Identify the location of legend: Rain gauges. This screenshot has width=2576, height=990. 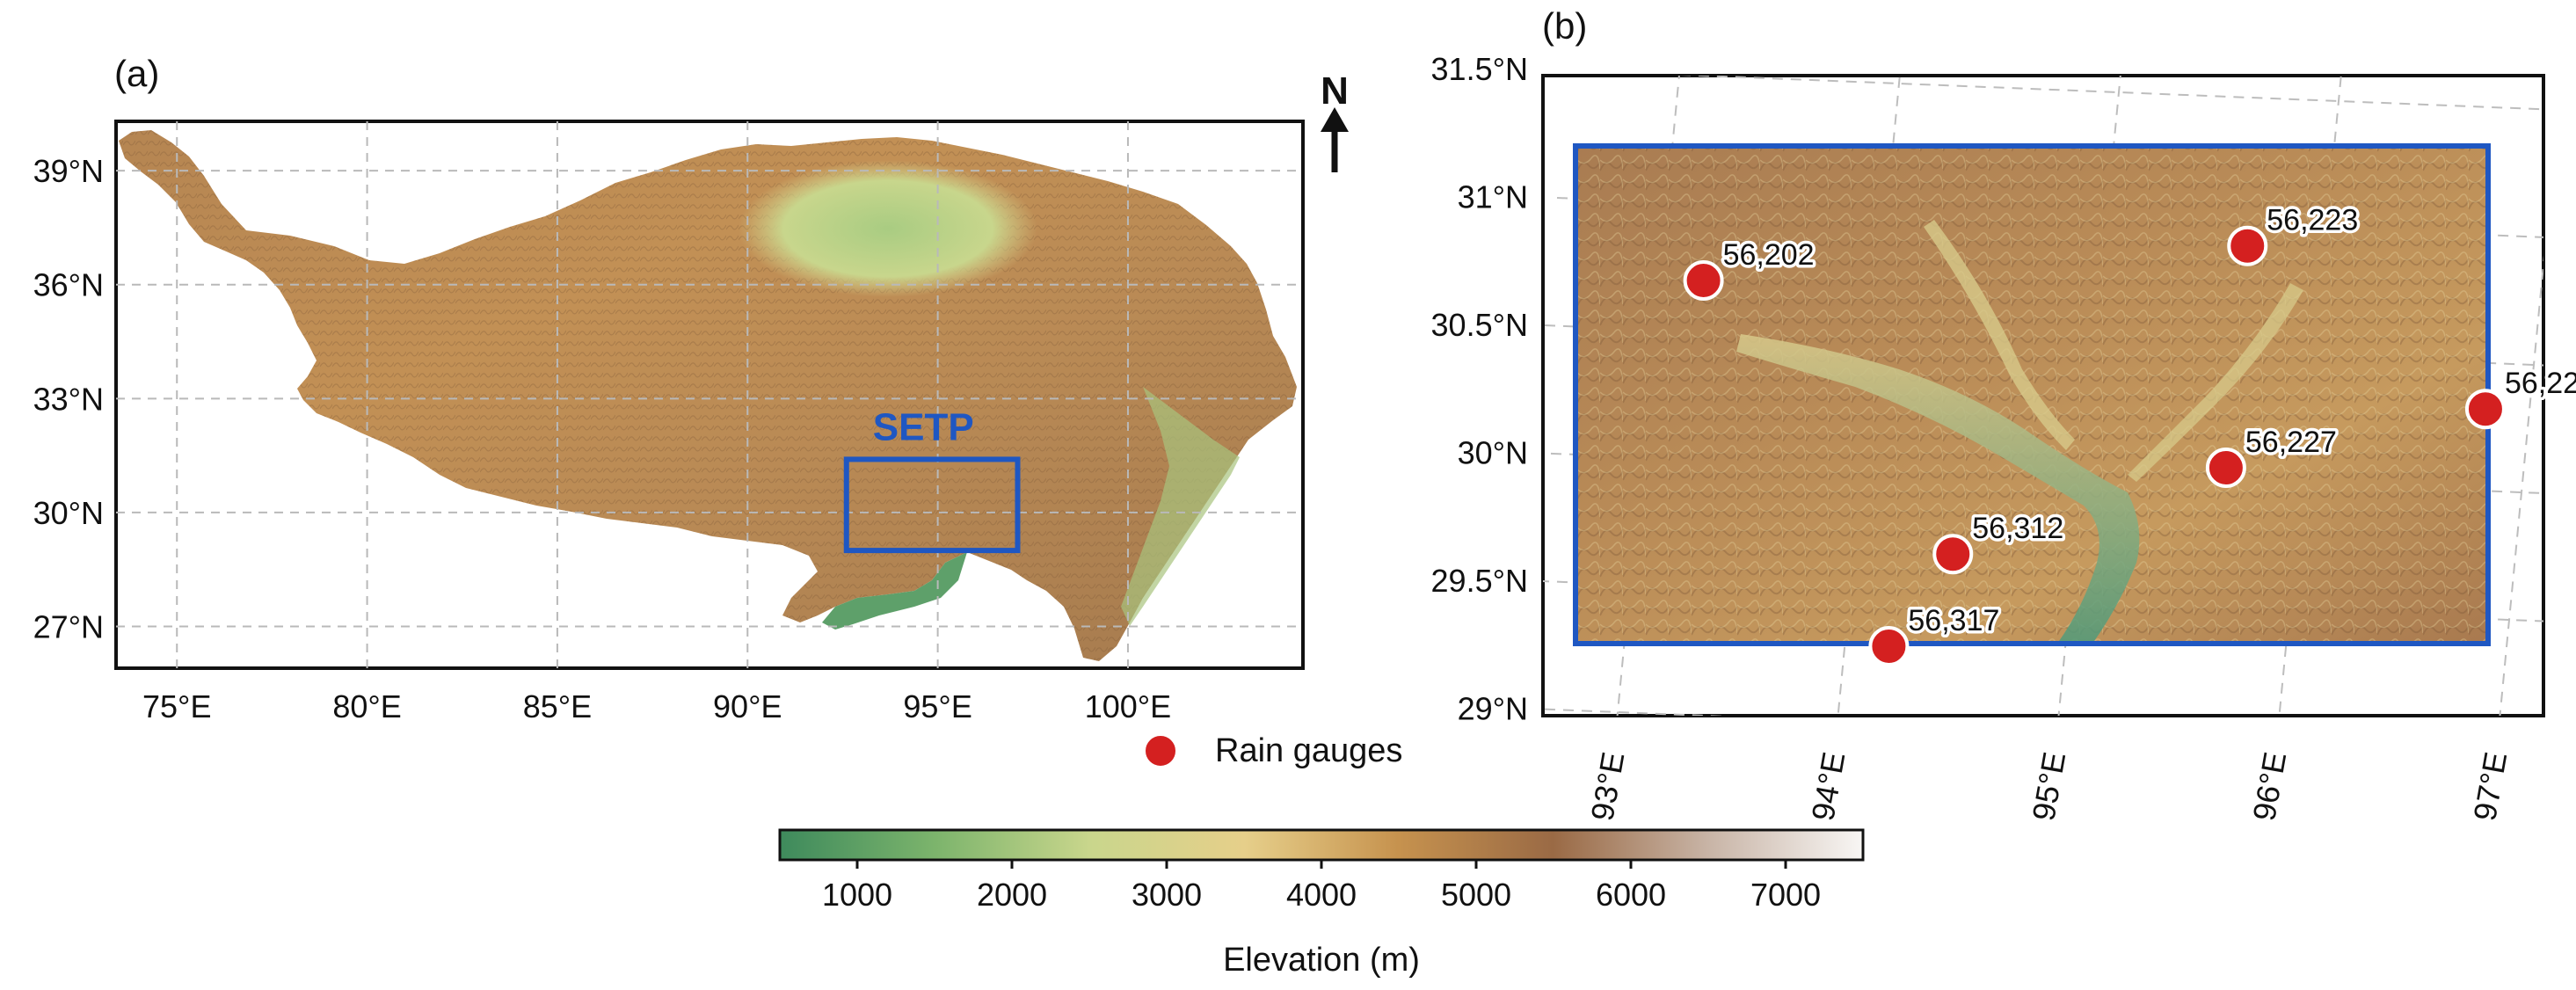
(1272, 750).